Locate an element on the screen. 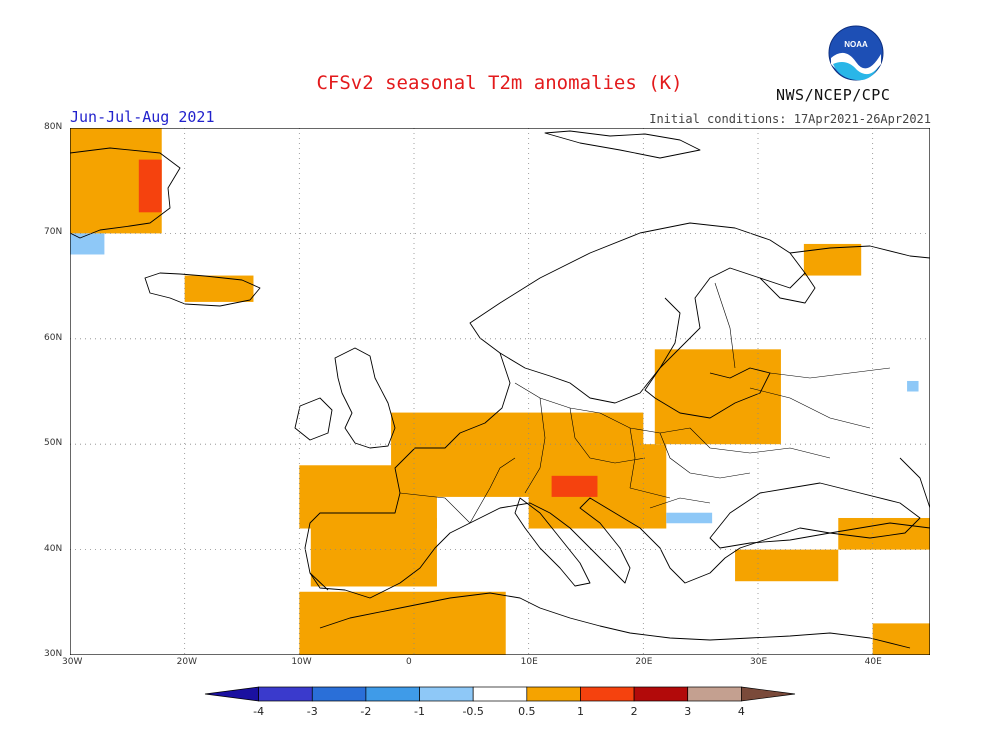  coastline-iceland is located at coordinates (202, 289).